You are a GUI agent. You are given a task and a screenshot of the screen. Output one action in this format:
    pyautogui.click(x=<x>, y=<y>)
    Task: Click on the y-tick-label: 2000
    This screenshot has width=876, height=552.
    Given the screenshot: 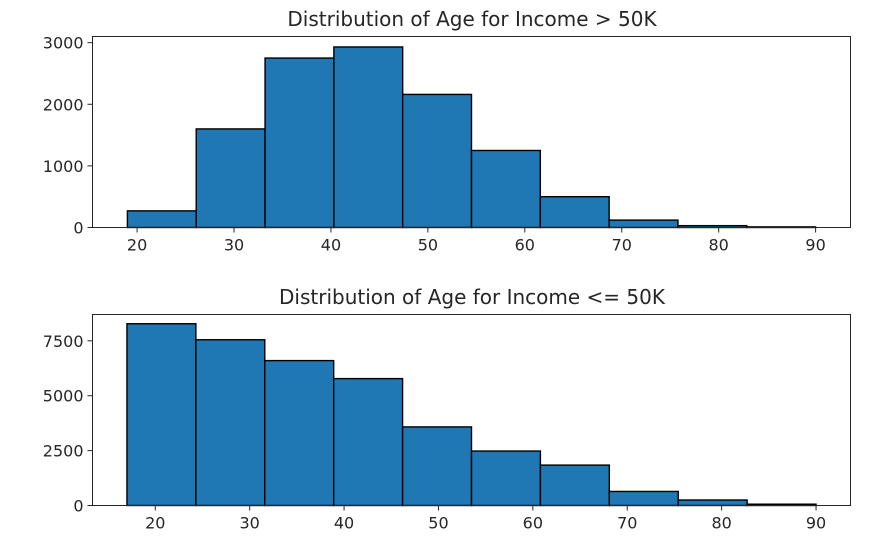 What is the action you would take?
    pyautogui.click(x=63, y=104)
    